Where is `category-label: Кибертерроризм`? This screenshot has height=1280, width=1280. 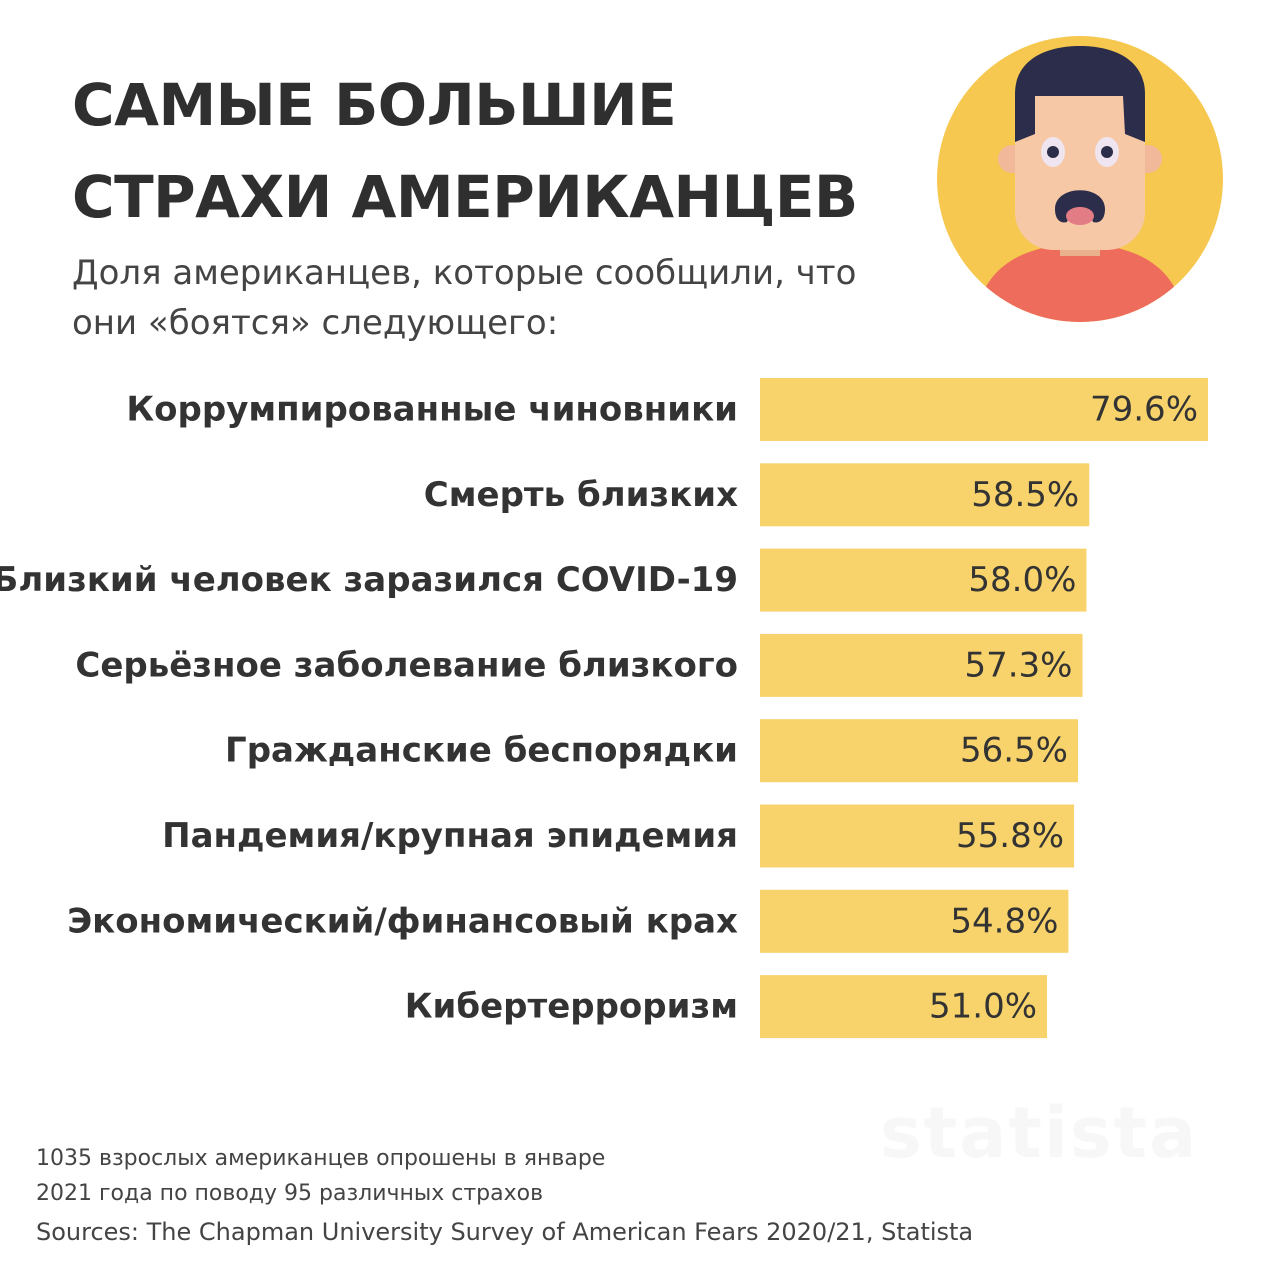
category-label: Кибертерроризм is located at coordinates (571, 1007).